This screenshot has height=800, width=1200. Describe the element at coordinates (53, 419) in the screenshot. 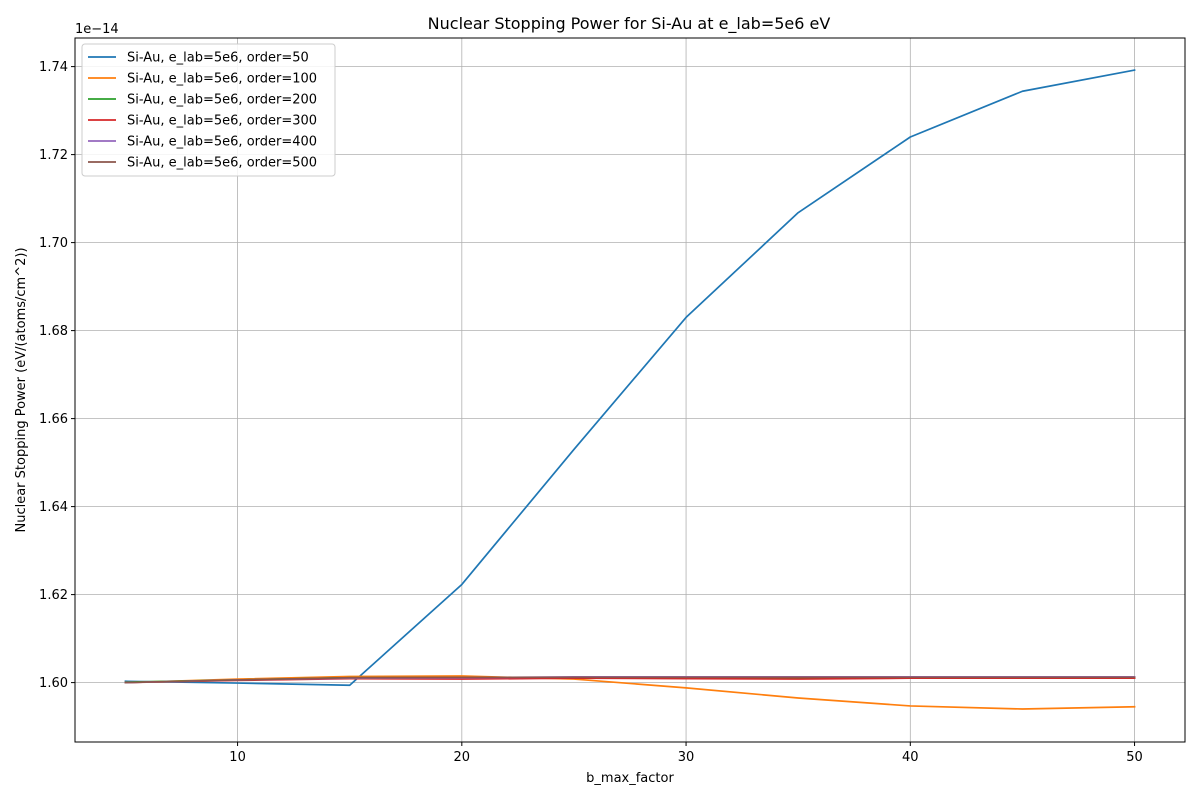

I see `y-tick-label: 1.66` at that location.